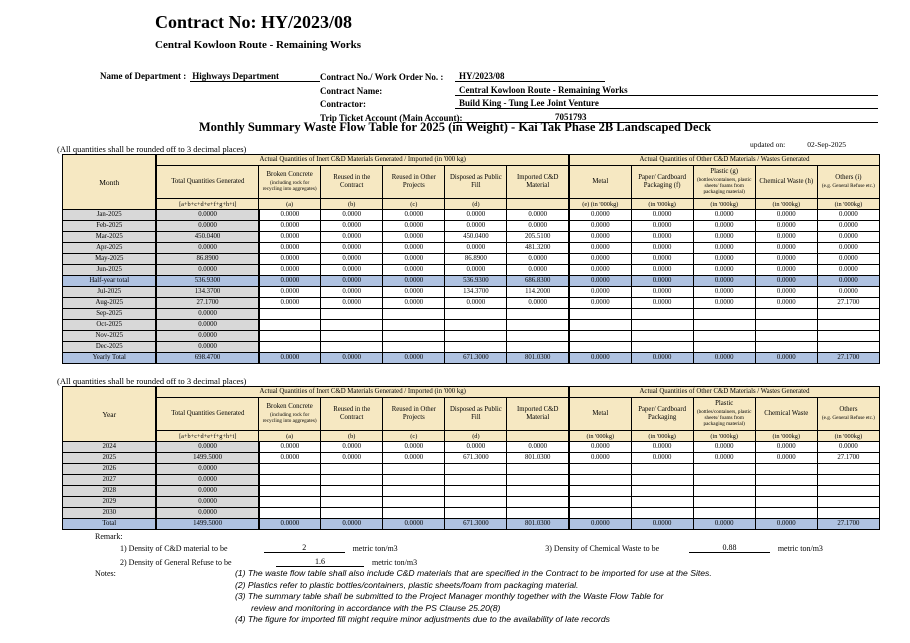 The image size is (910, 643). I want to click on column-header: Reused in the Contract, so click(352, 182).